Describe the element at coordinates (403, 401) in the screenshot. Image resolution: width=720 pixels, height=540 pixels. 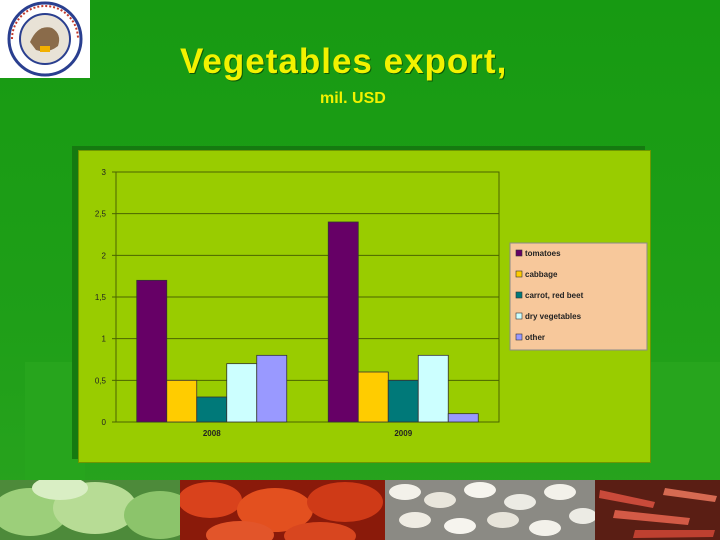
I see `bar-carrot-red-beet-2009` at that location.